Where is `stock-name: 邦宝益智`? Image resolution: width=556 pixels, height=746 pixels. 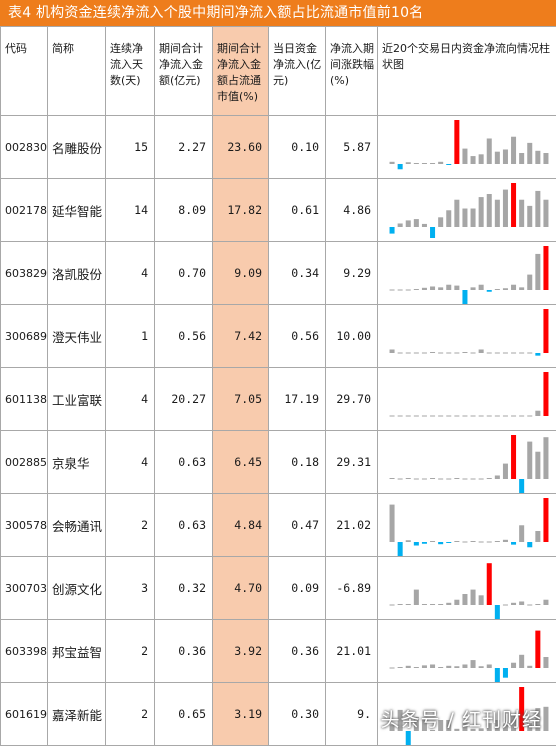 stock-name: 邦宝益智 is located at coordinates (77, 651).